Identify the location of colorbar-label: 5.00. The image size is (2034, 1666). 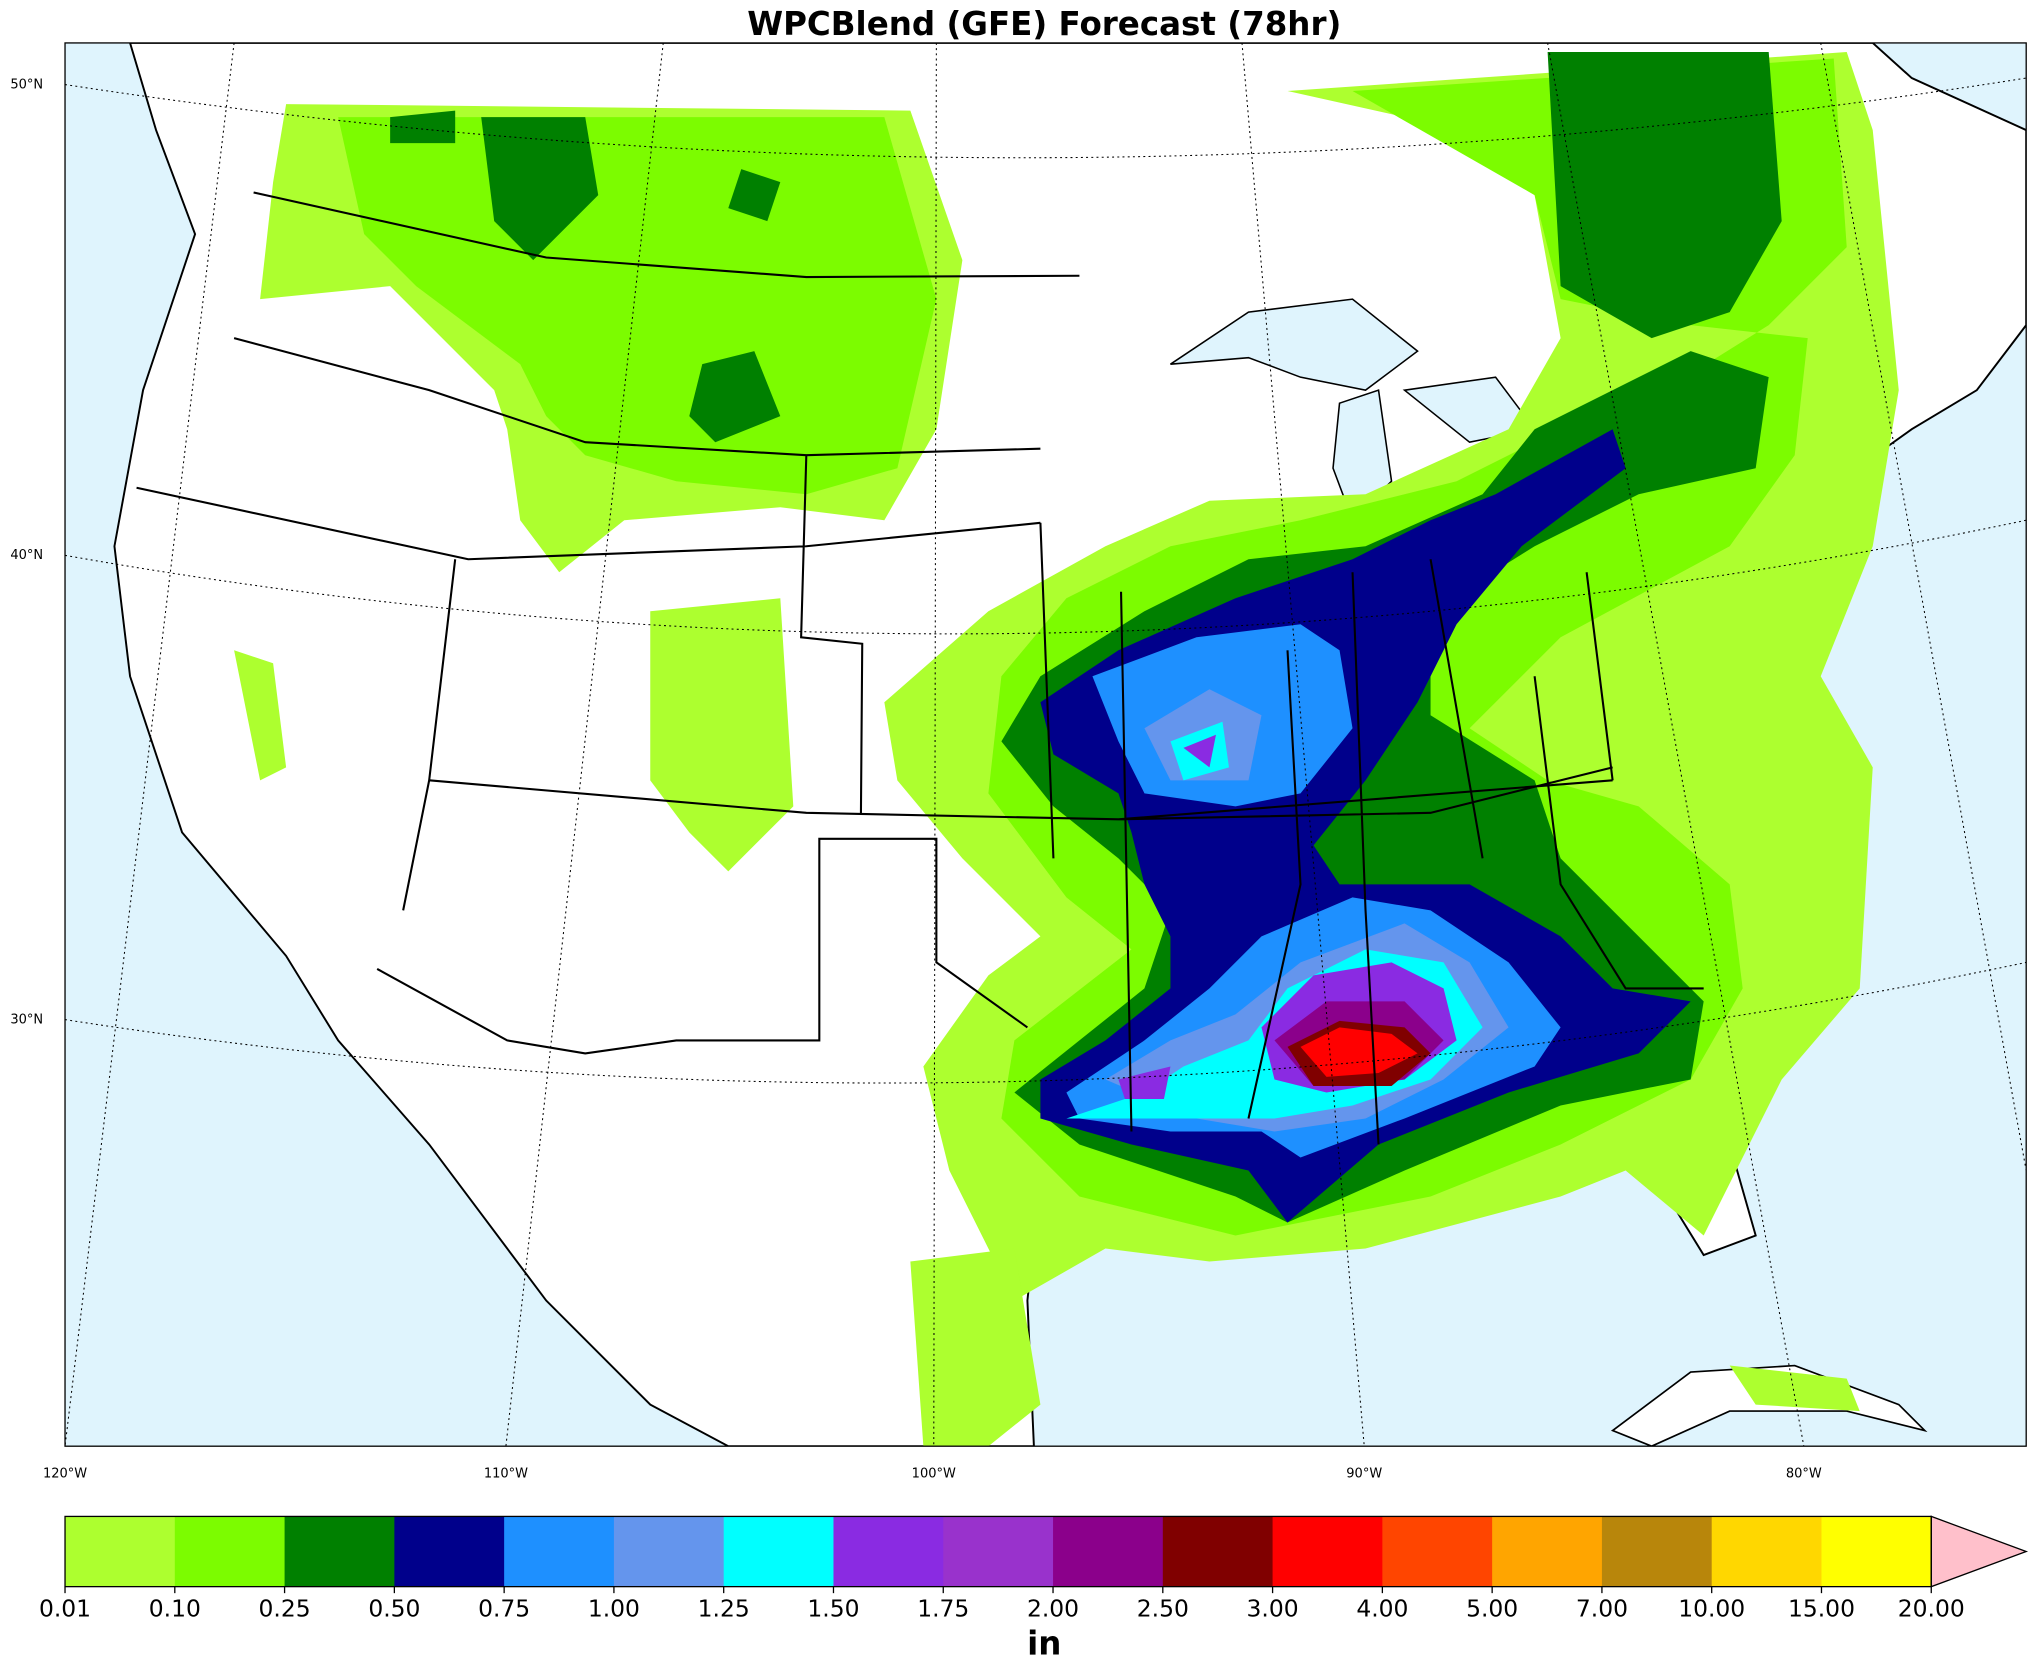
(1492, 1609).